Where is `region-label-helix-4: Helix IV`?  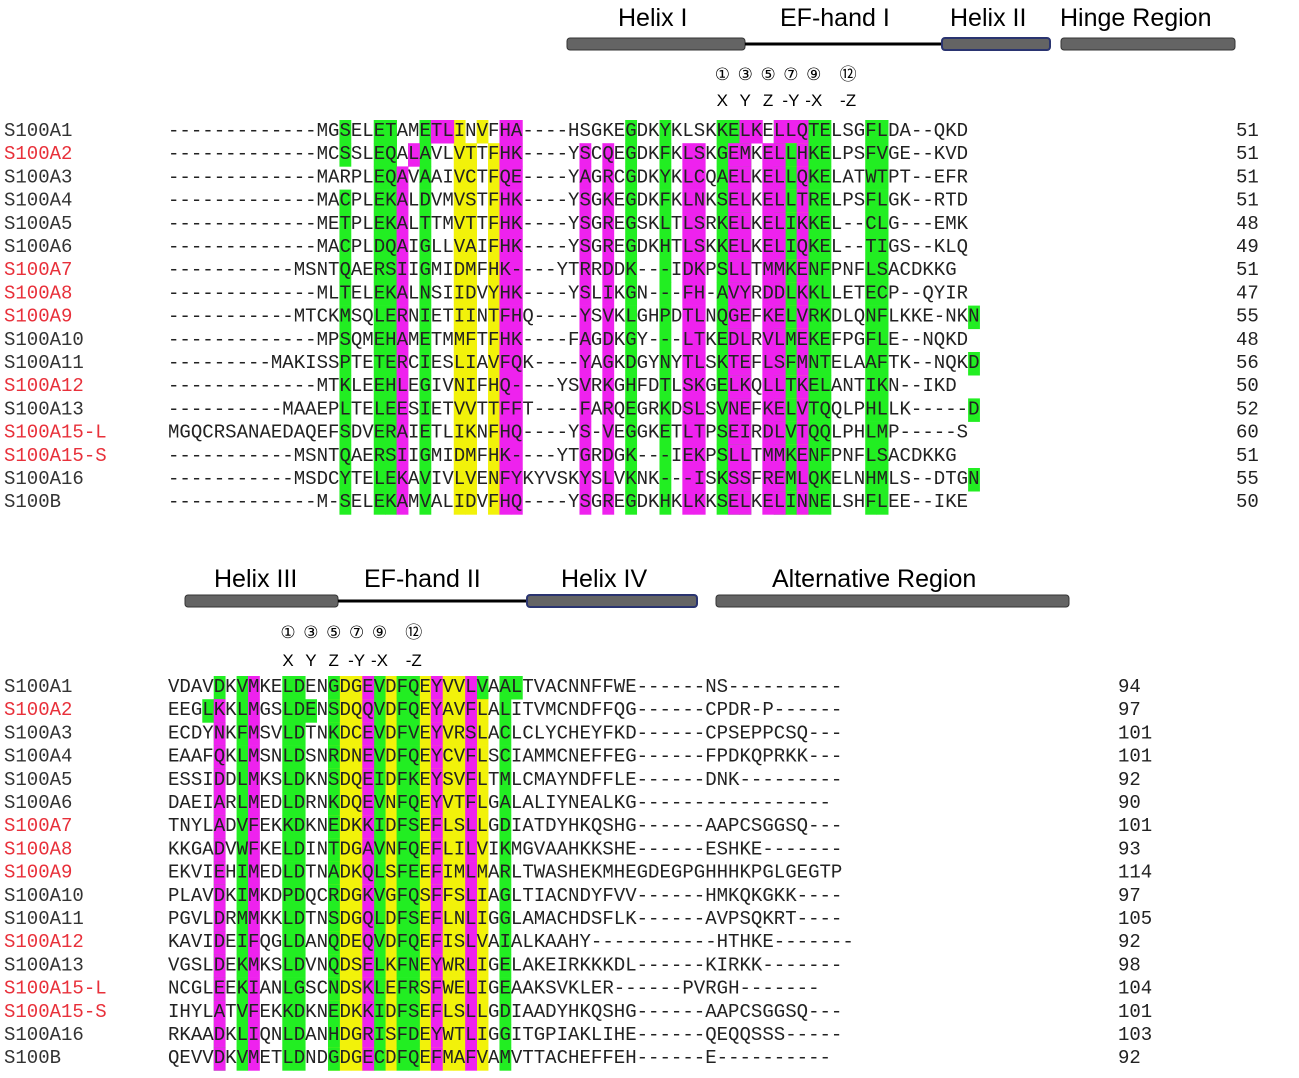 region-label-helix-4: Helix IV is located at coordinates (604, 579).